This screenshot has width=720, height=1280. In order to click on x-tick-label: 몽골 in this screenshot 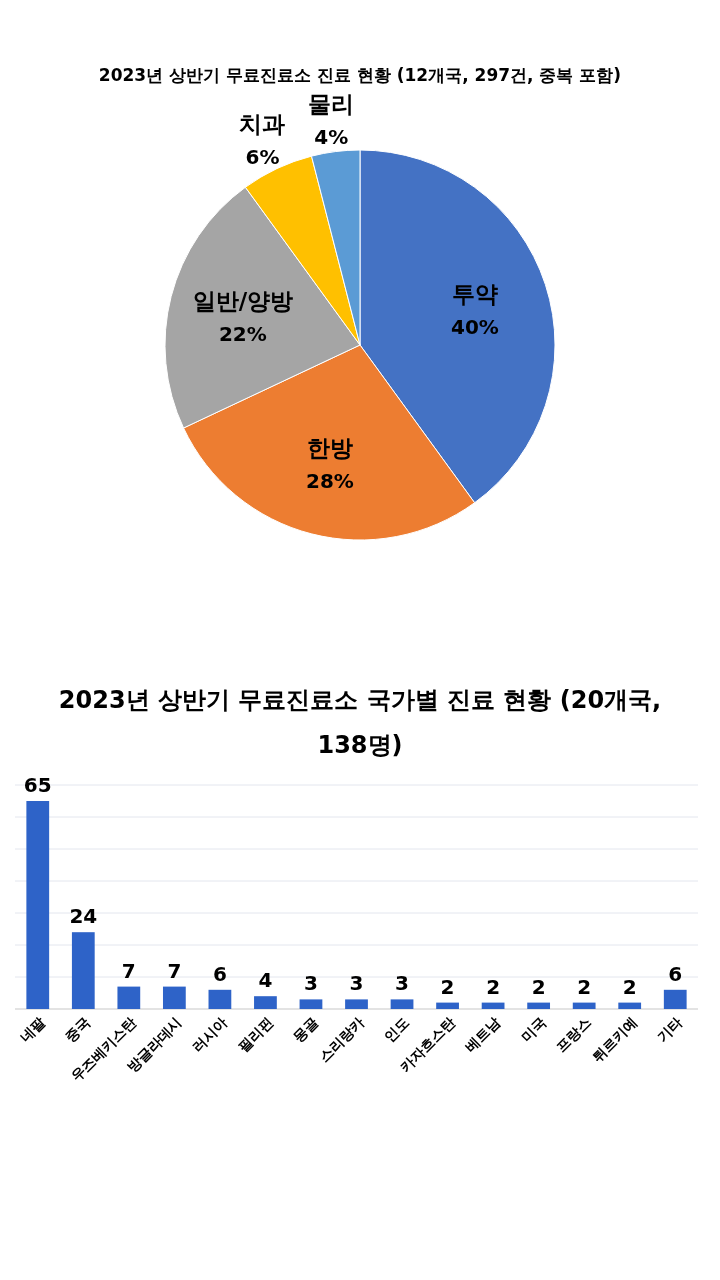, I will do `click(305, 1029)`.